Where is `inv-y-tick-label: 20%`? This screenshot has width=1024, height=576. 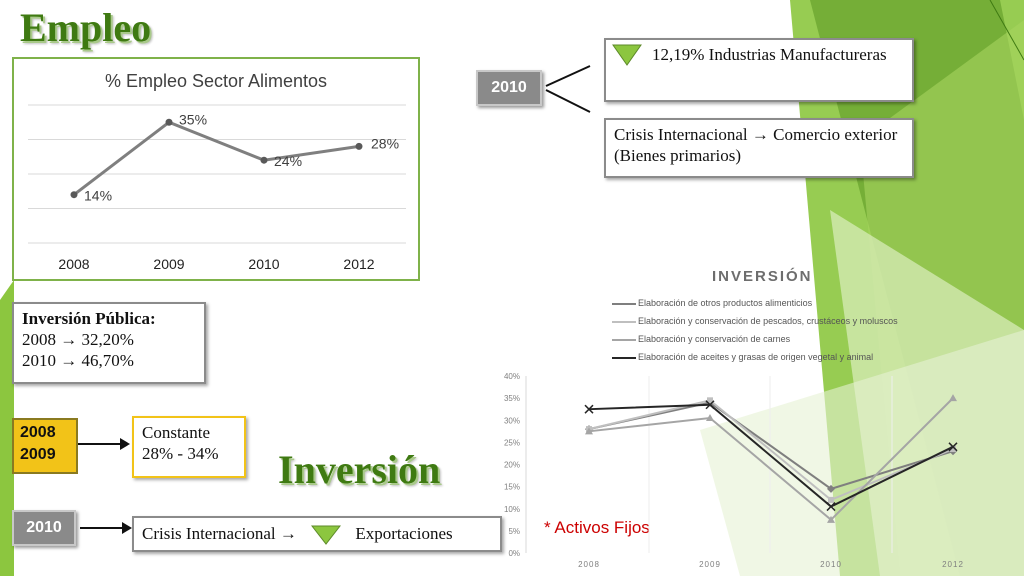 inv-y-tick-label: 20% is located at coordinates (512, 465).